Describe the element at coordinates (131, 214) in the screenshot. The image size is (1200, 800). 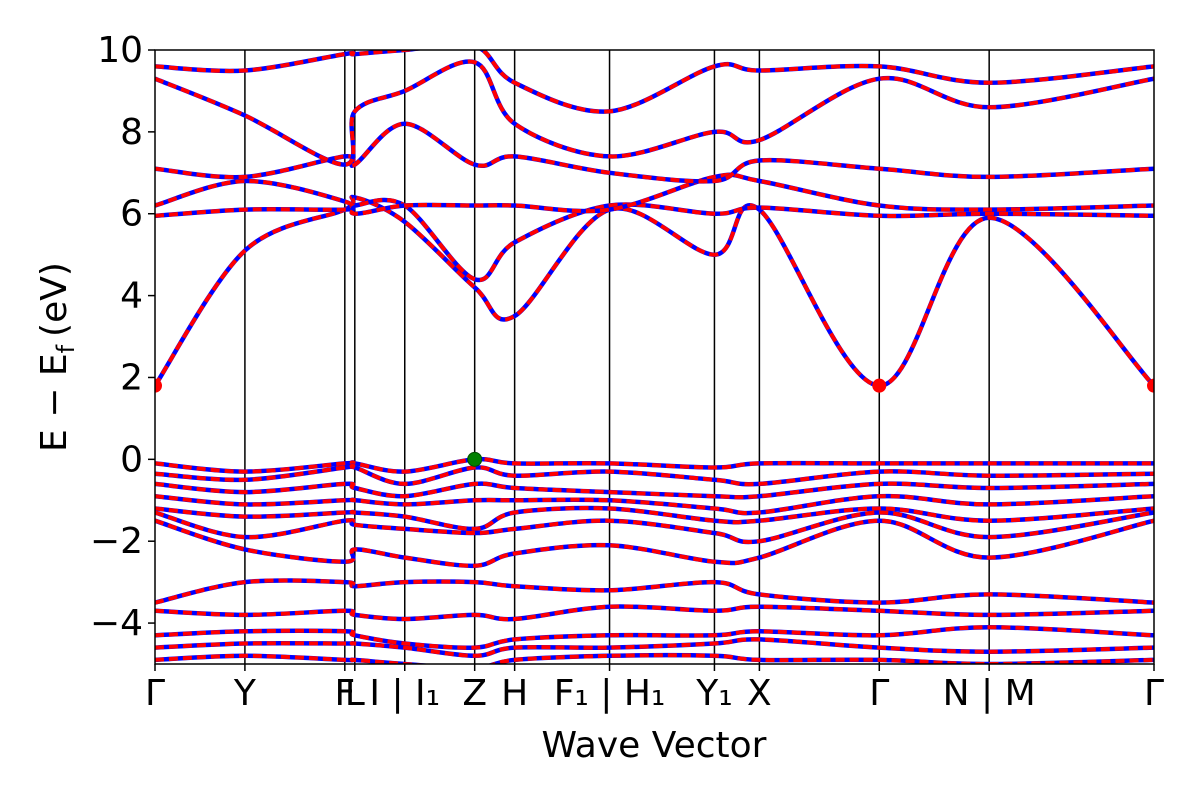
I see `y-tick-label: 6` at that location.